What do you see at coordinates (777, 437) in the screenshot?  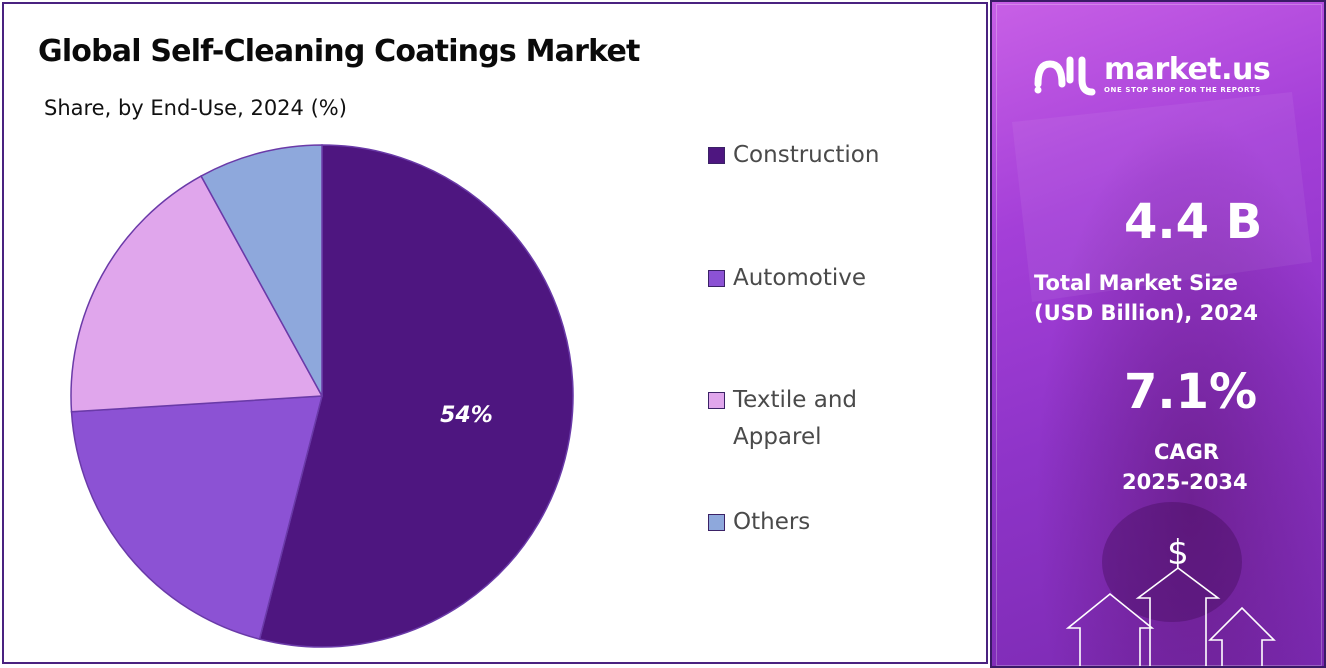 I see `legend-label-textile-line2: Apparel` at bounding box center [777, 437].